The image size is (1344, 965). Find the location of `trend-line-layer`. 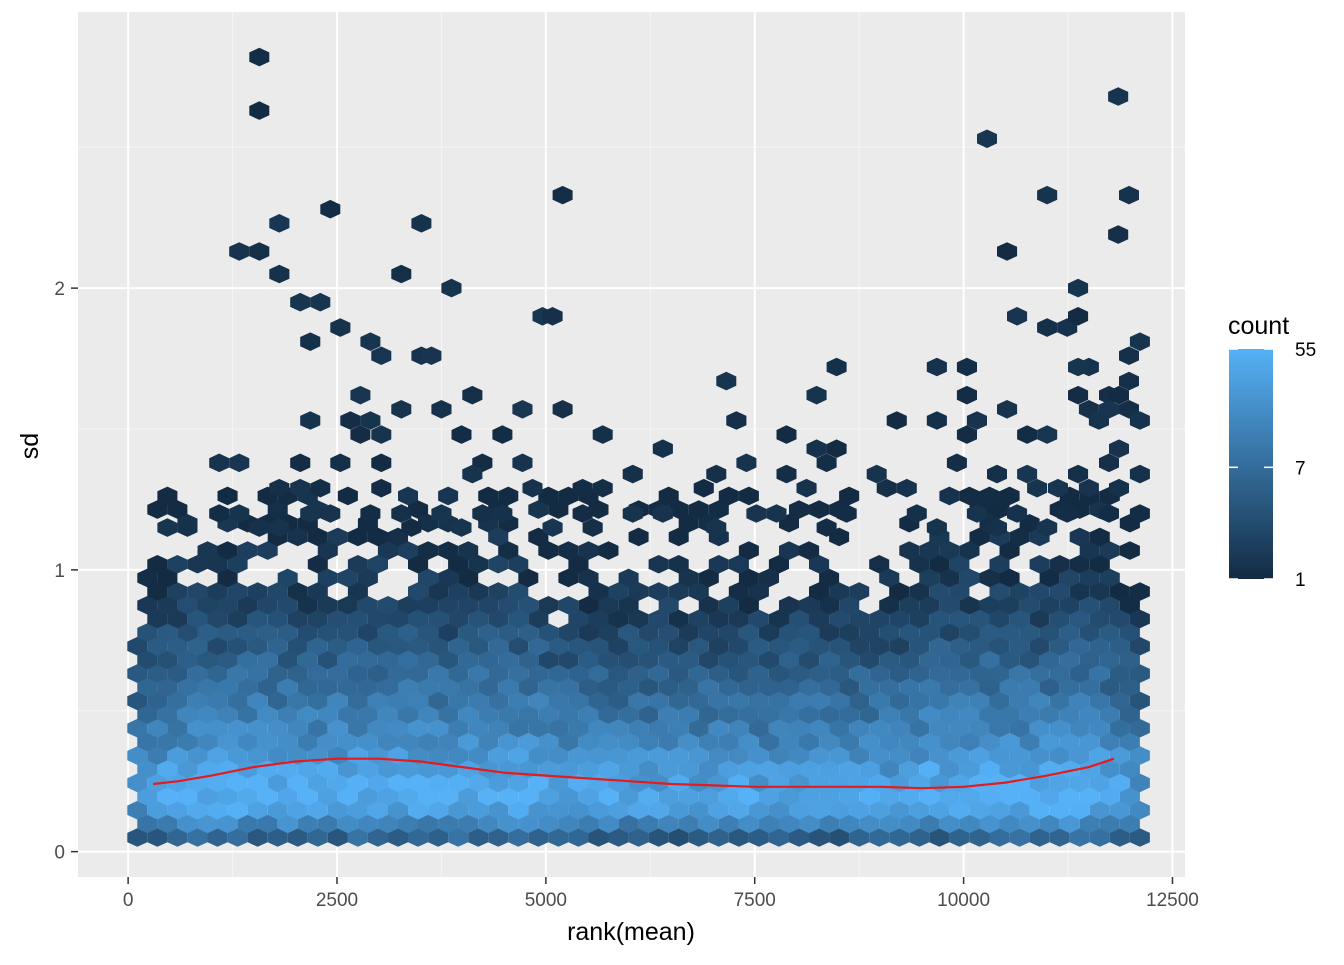

trend-line-layer is located at coordinates (634, 773).